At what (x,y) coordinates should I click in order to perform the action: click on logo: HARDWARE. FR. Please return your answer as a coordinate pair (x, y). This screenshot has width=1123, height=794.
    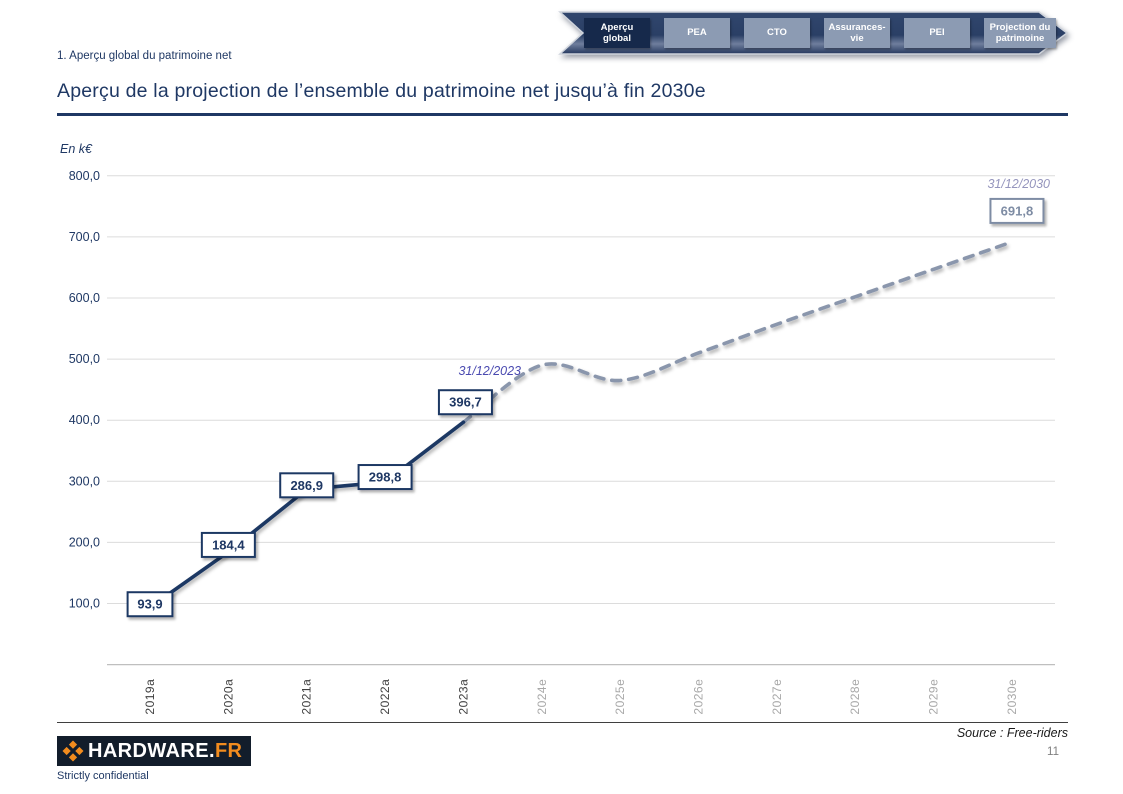
    Looking at the image, I should click on (154, 751).